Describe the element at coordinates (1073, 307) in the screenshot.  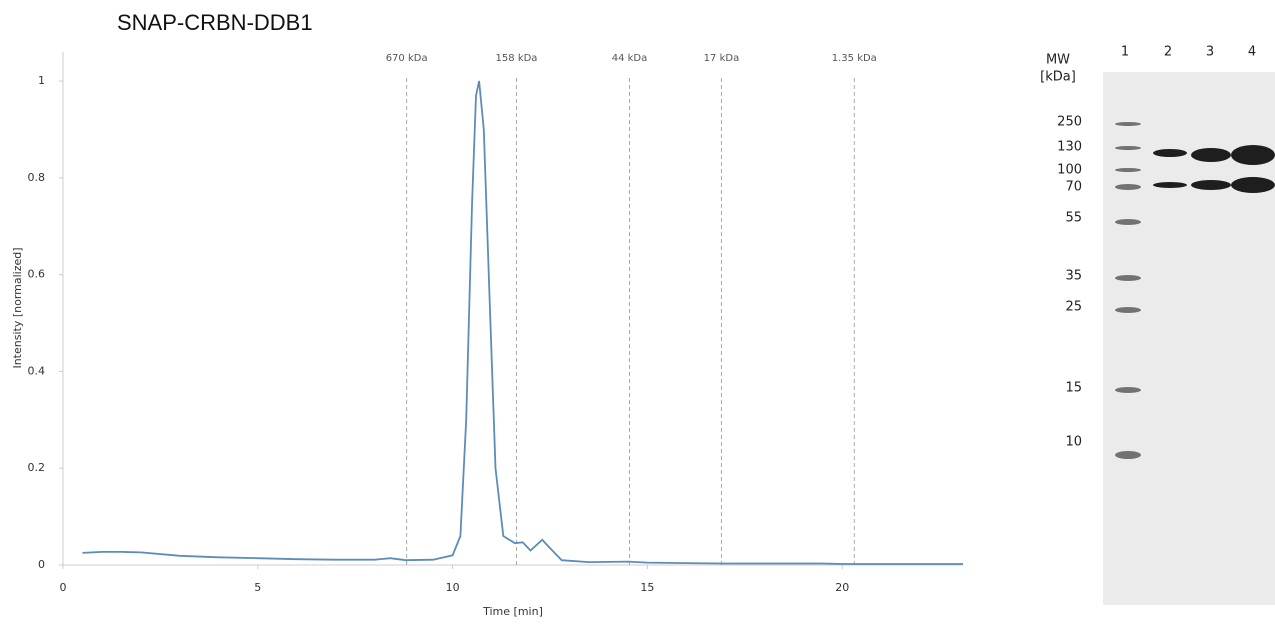
I see `gel-mw-label: 25` at that location.